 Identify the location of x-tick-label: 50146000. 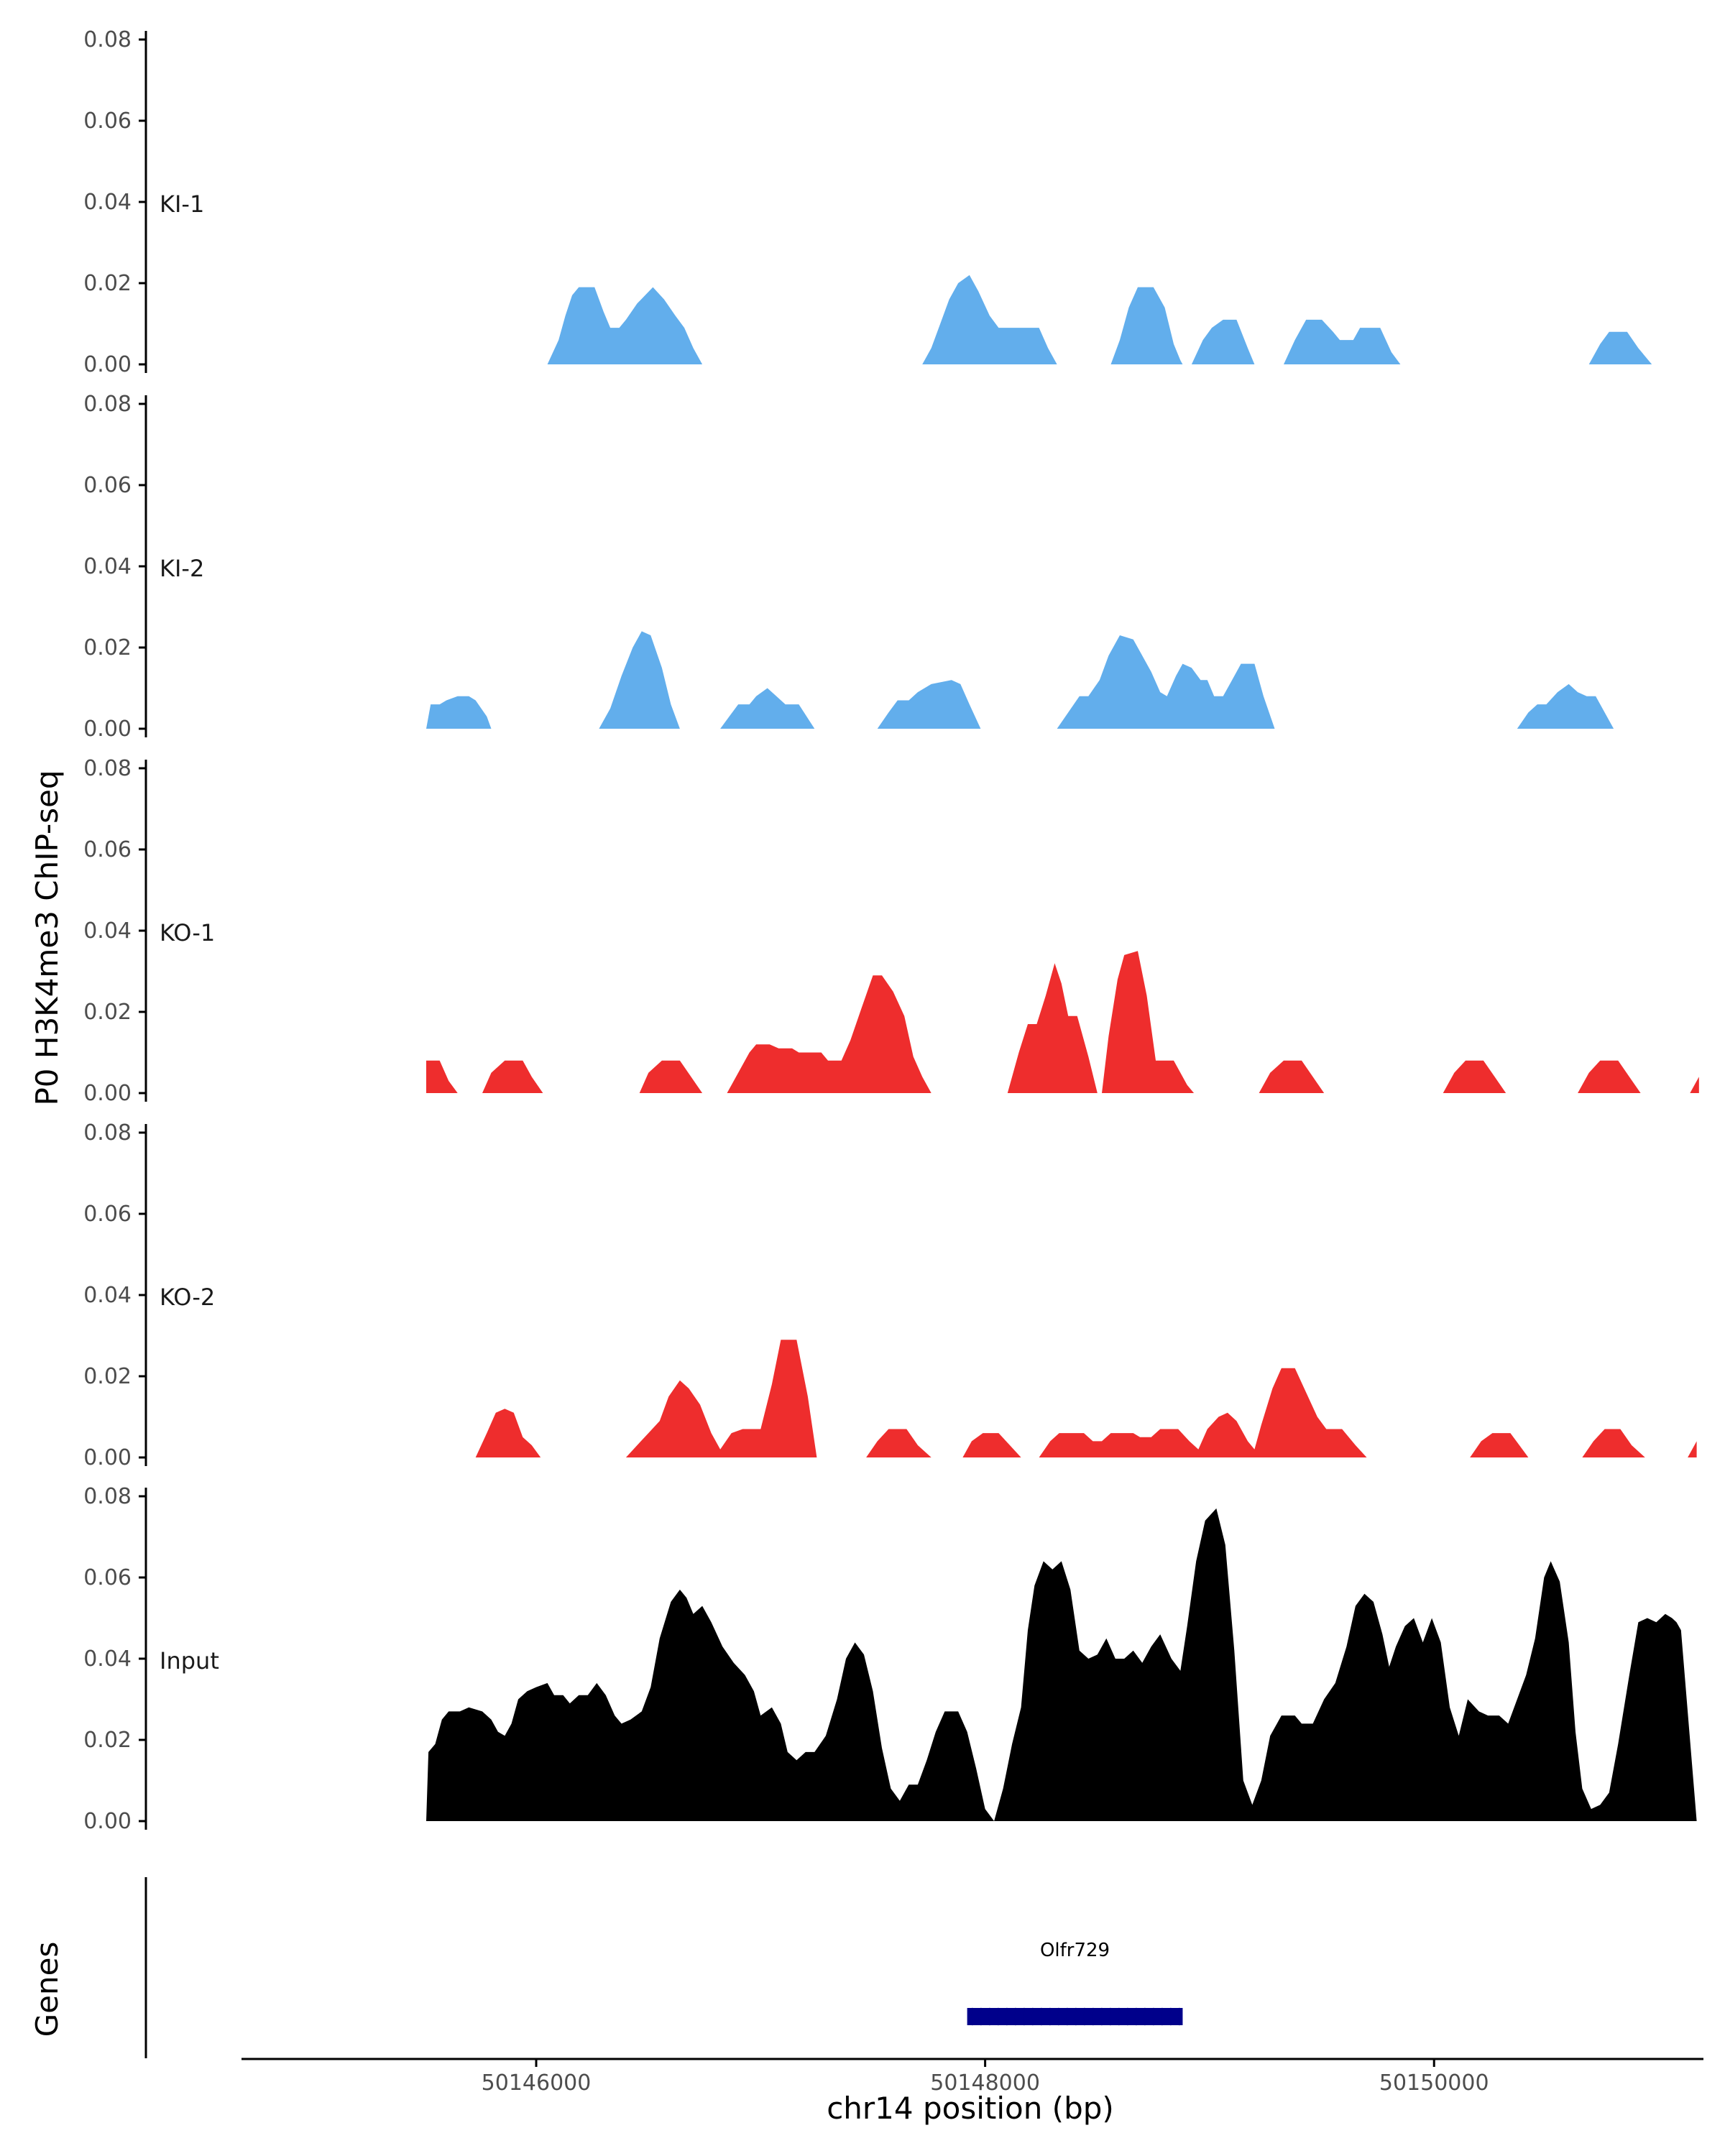
(537, 2083).